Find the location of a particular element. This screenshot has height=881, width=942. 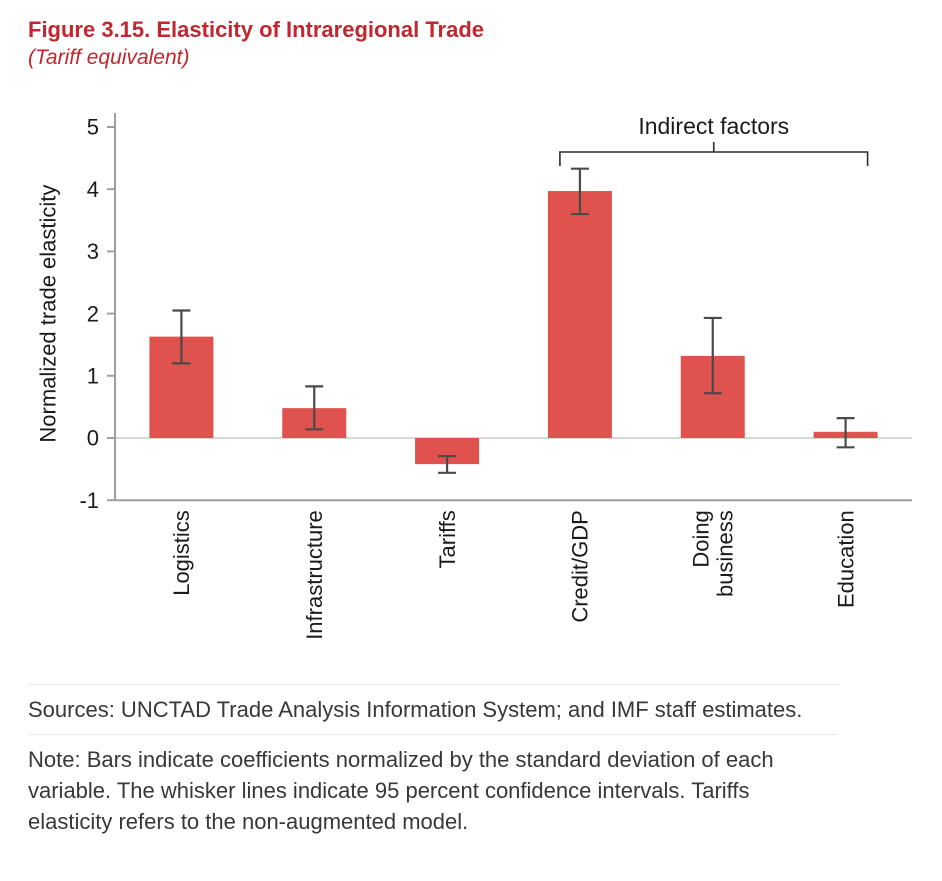

y-tick-label: 2 is located at coordinates (93, 313).